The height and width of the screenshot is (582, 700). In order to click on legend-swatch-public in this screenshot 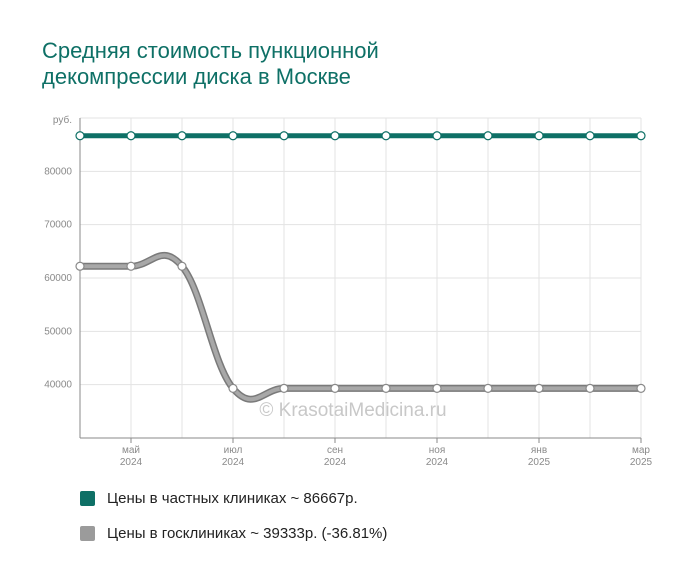, I will do `click(87, 533)`.